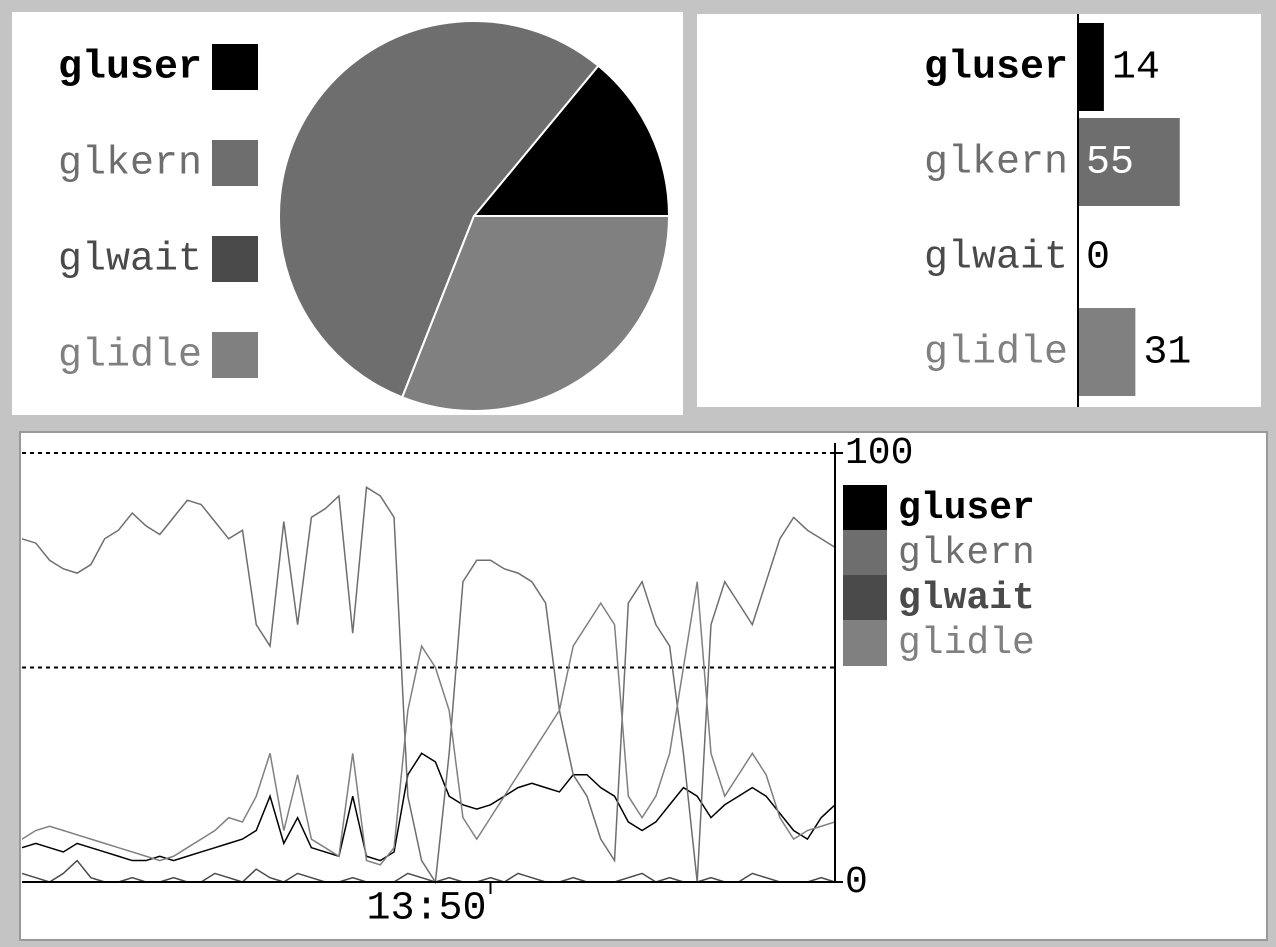 This screenshot has width=1276, height=947. I want to click on bar-label: glkern, so click(996, 163).